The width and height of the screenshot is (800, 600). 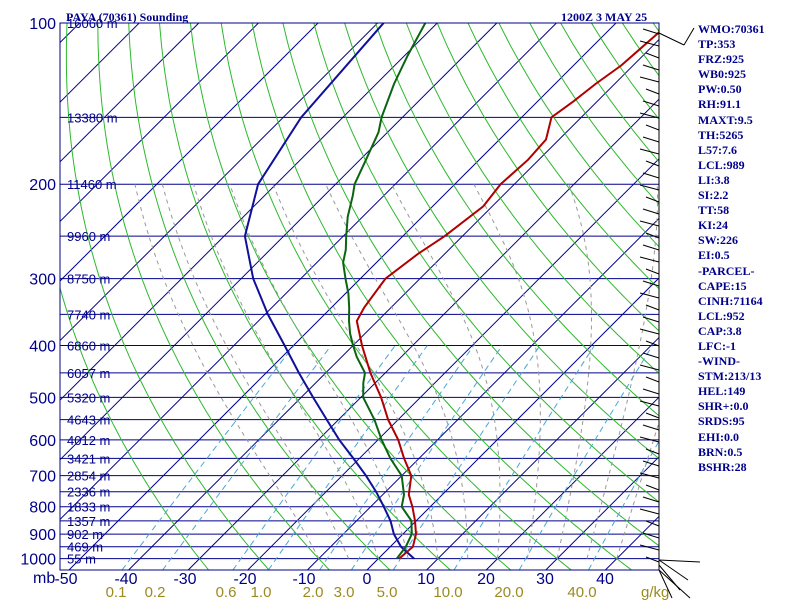 What do you see at coordinates (384, 291) in the screenshot?
I see `dewpoint-trace` at bounding box center [384, 291].